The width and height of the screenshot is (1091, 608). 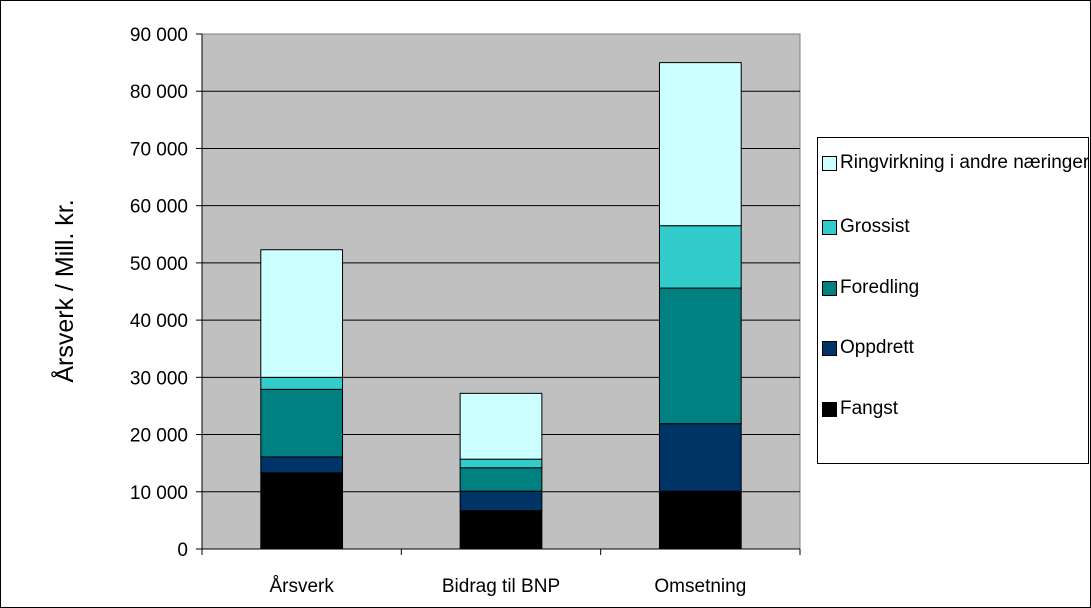 I want to click on y-tick-label: 90 000, so click(x=159, y=35).